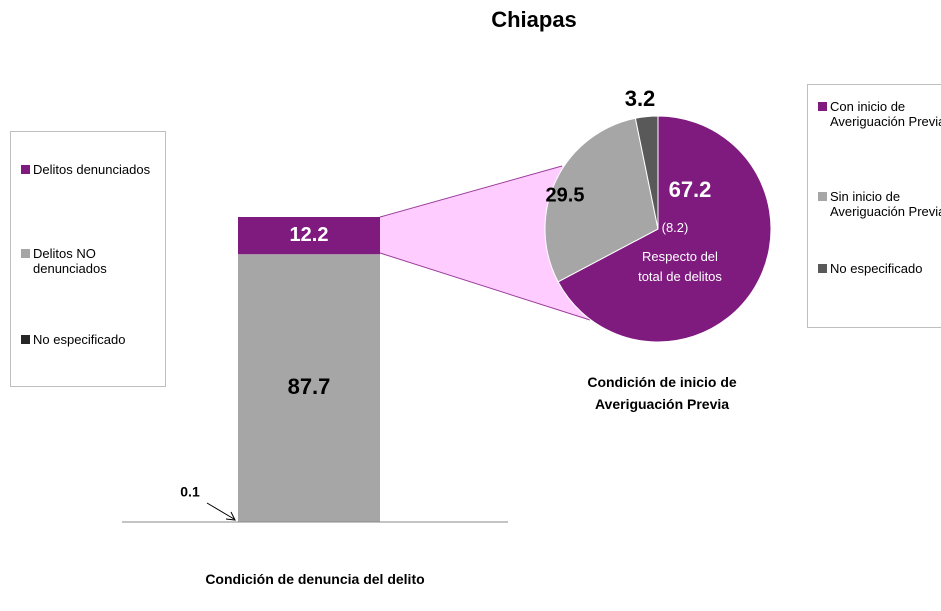  I want to click on legend-item: Delitos NO denunciados, so click(86, 261).